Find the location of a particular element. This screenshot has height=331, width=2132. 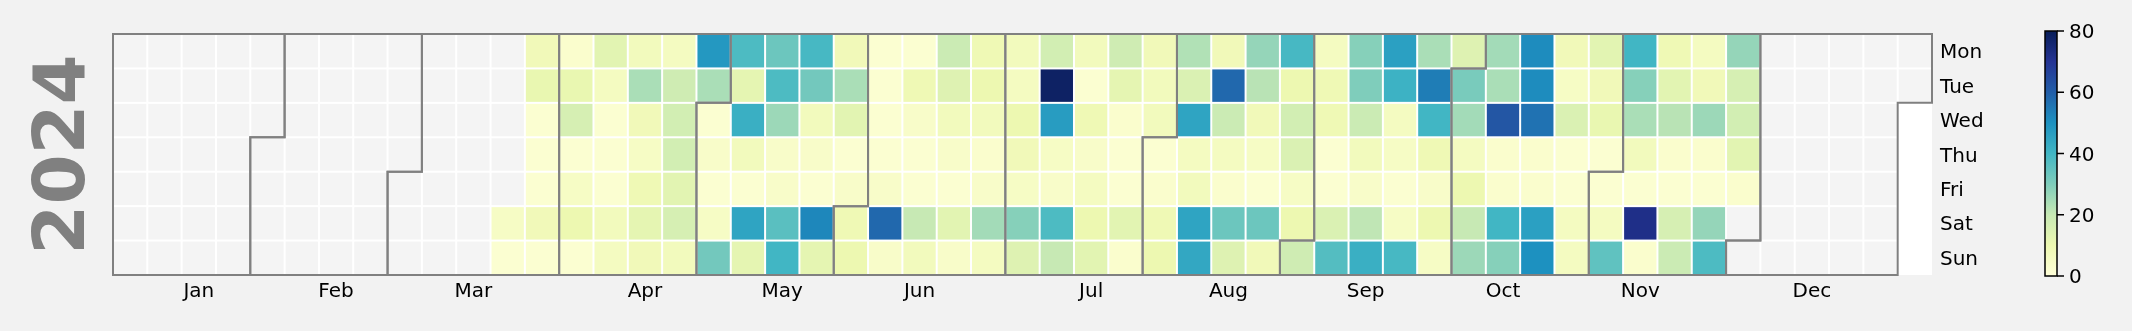

color-bar-label: 60 is located at coordinates (2082, 92).